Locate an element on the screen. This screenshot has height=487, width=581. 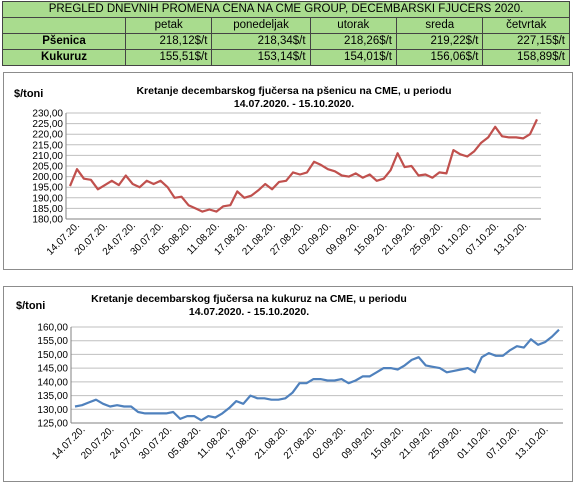
y-tick-label: 150,00 is located at coordinates (52, 355).